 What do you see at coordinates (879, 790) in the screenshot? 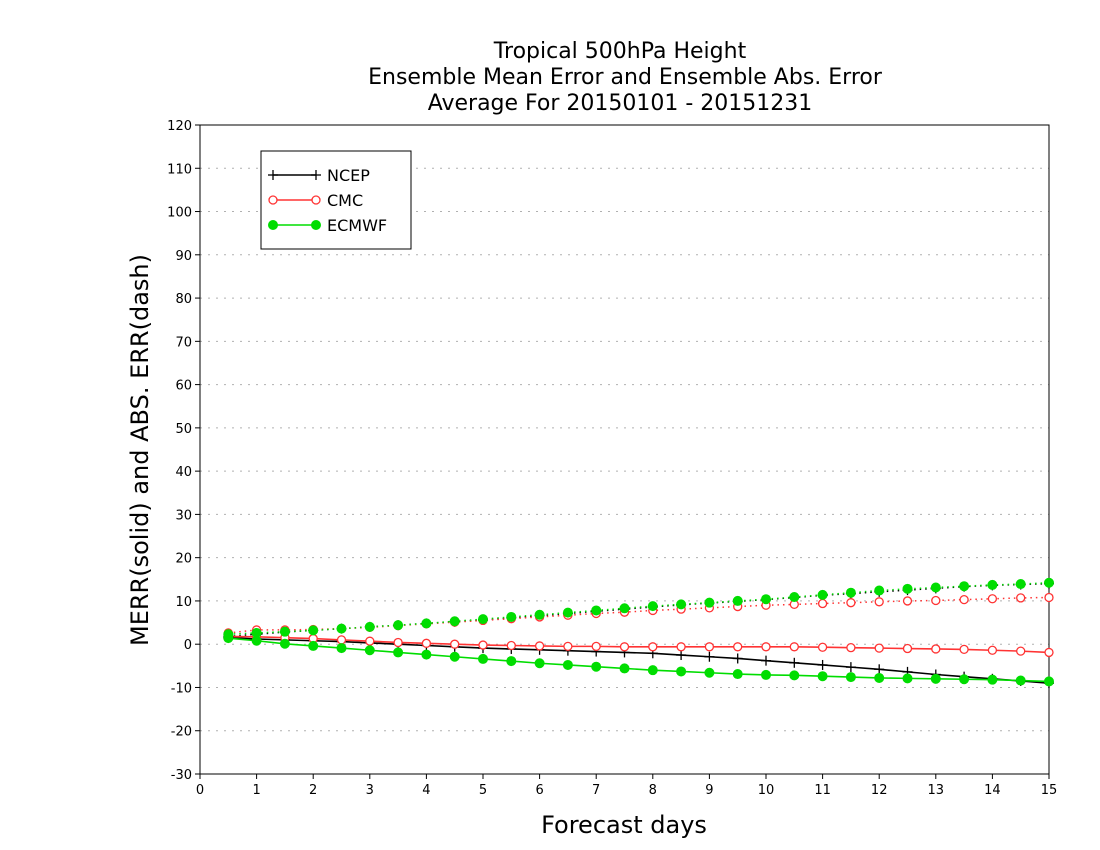
I see `x-tick-label: 12` at bounding box center [879, 790].